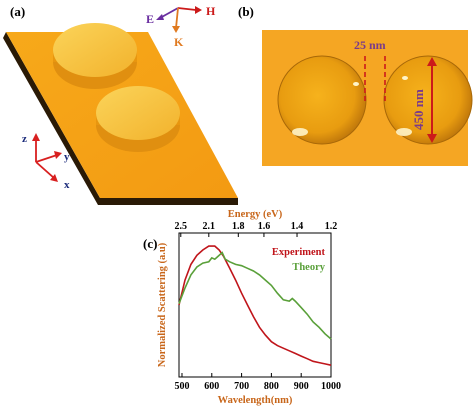  Describe the element at coordinates (432, 61) in the screenshot. I see `diameter-arrow-head-top` at that location.